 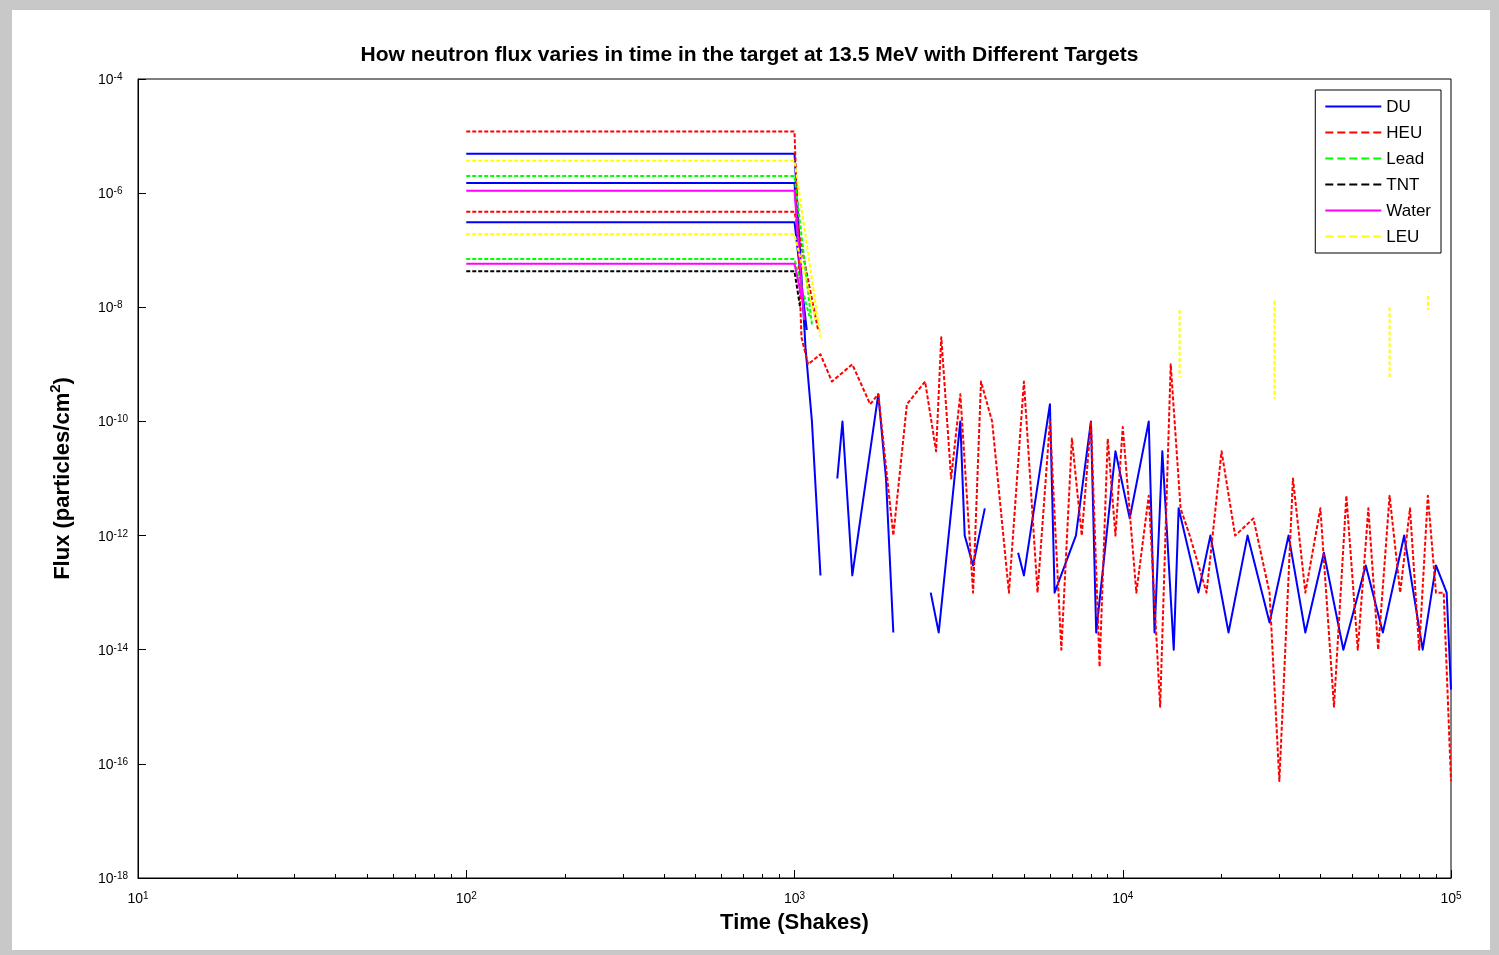 What do you see at coordinates (1398, 106) in the screenshot?
I see `legend-label: DU` at bounding box center [1398, 106].